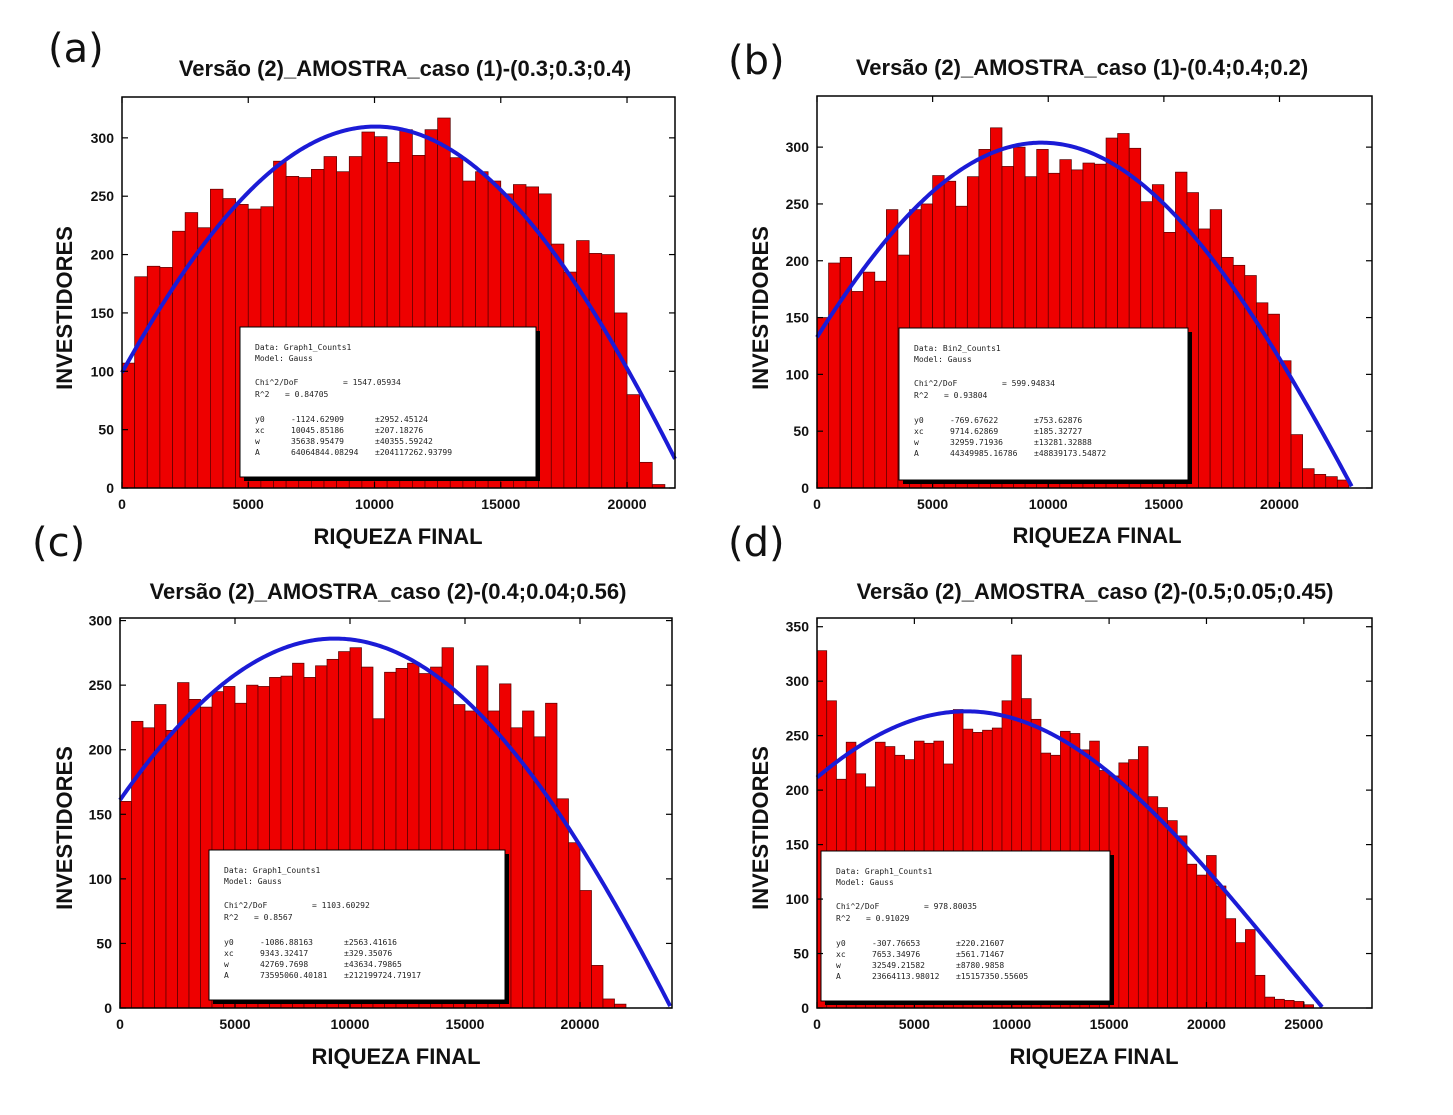  I want to click on fit-data-name: Data: Bin2_Counts1, so click(957, 348).